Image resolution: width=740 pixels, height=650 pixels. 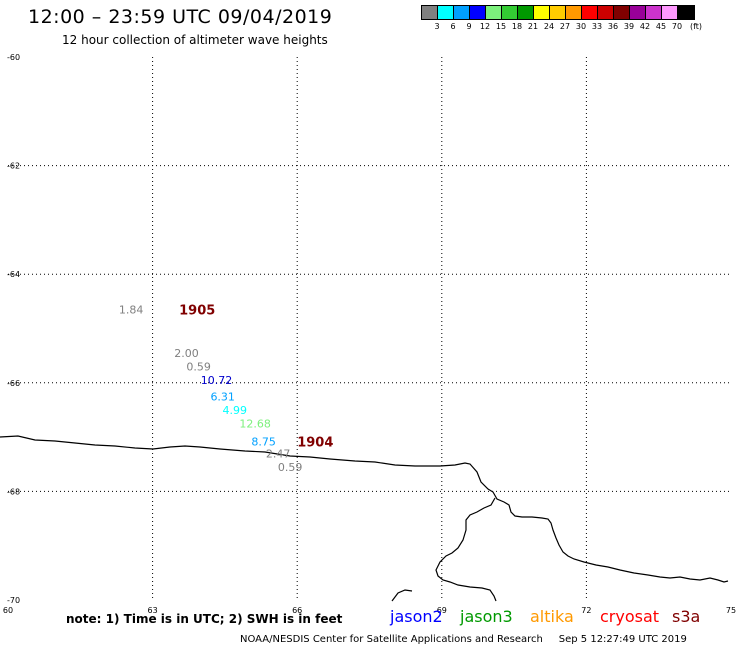 I want to click on wave-height-value: 2.47, so click(x=278, y=453).